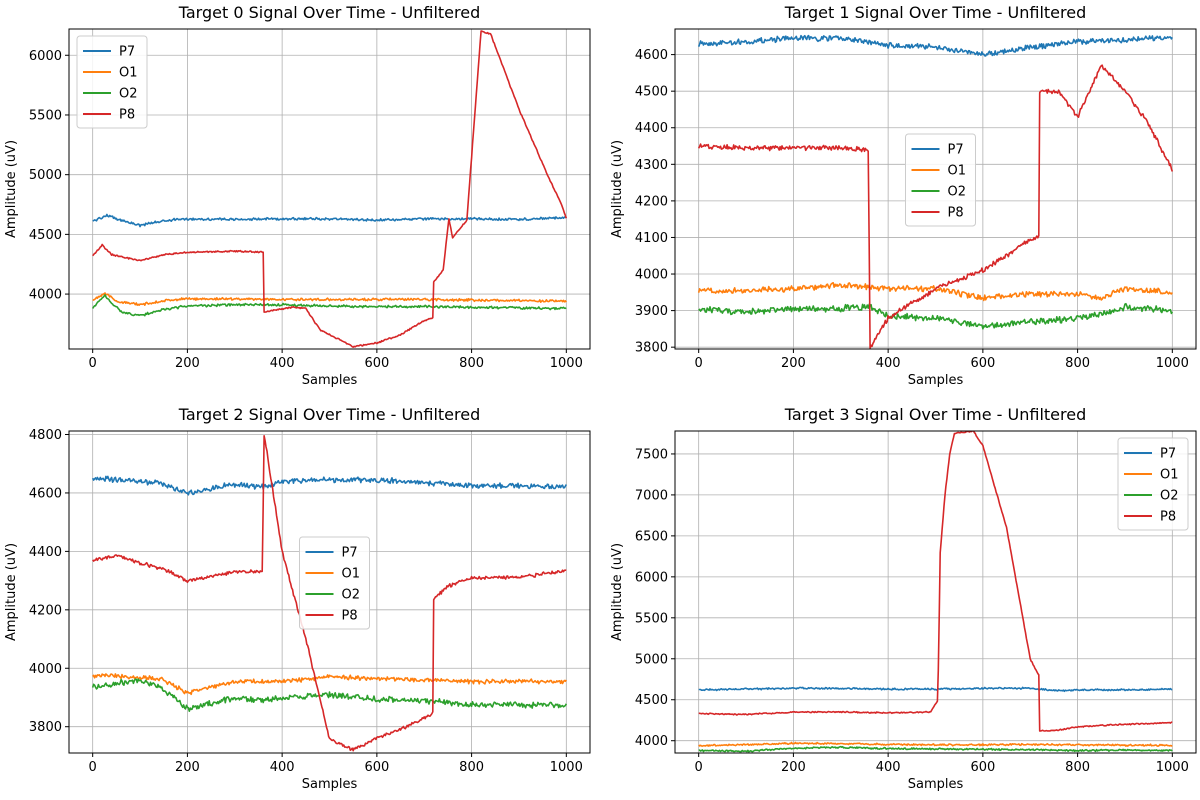 Image resolution: width=1200 pixels, height=800 pixels. I want to click on y-tick-label: 6500, so click(651, 536).